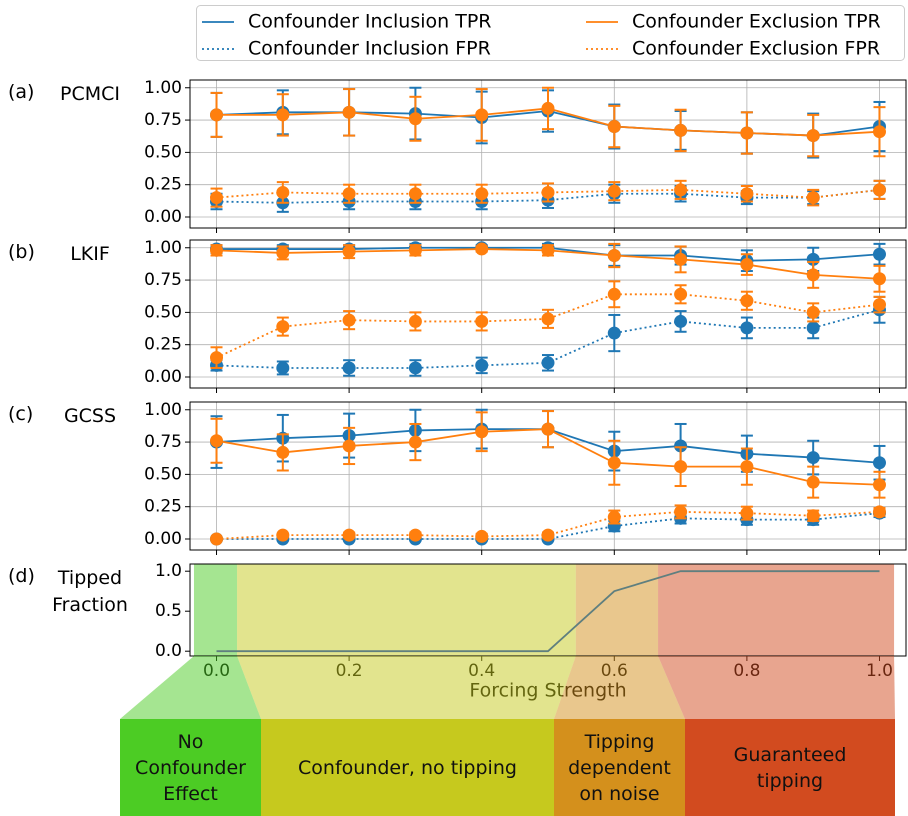 This screenshot has height=816, width=908. Describe the element at coordinates (407, 767) in the screenshot. I see `region-box: Confounder, no tipping` at that location.